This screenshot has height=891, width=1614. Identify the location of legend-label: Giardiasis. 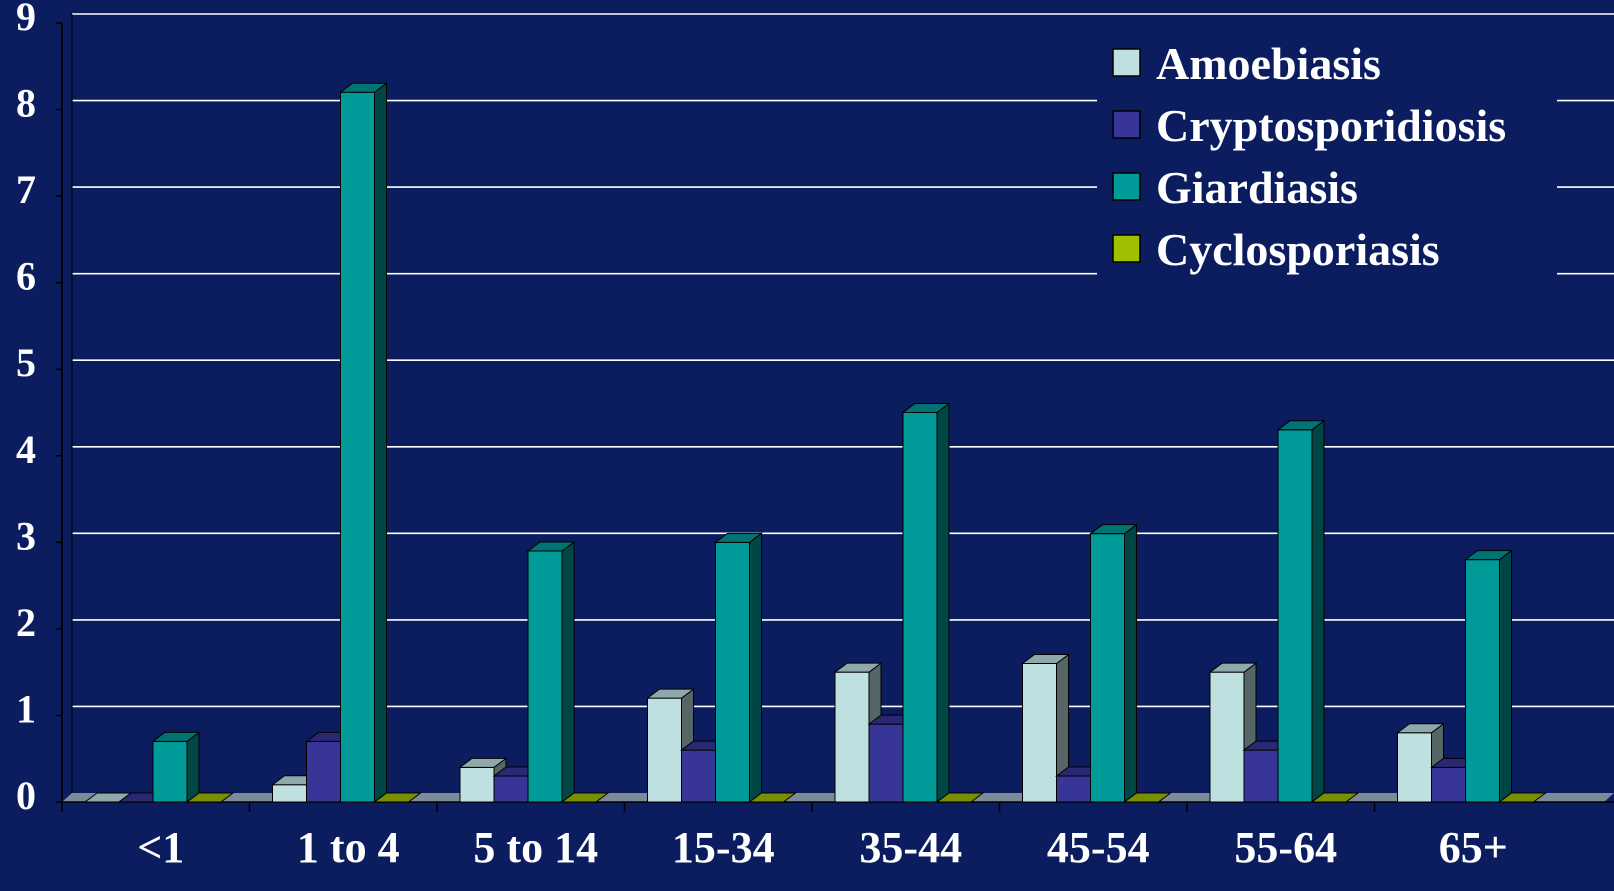
(1257, 187).